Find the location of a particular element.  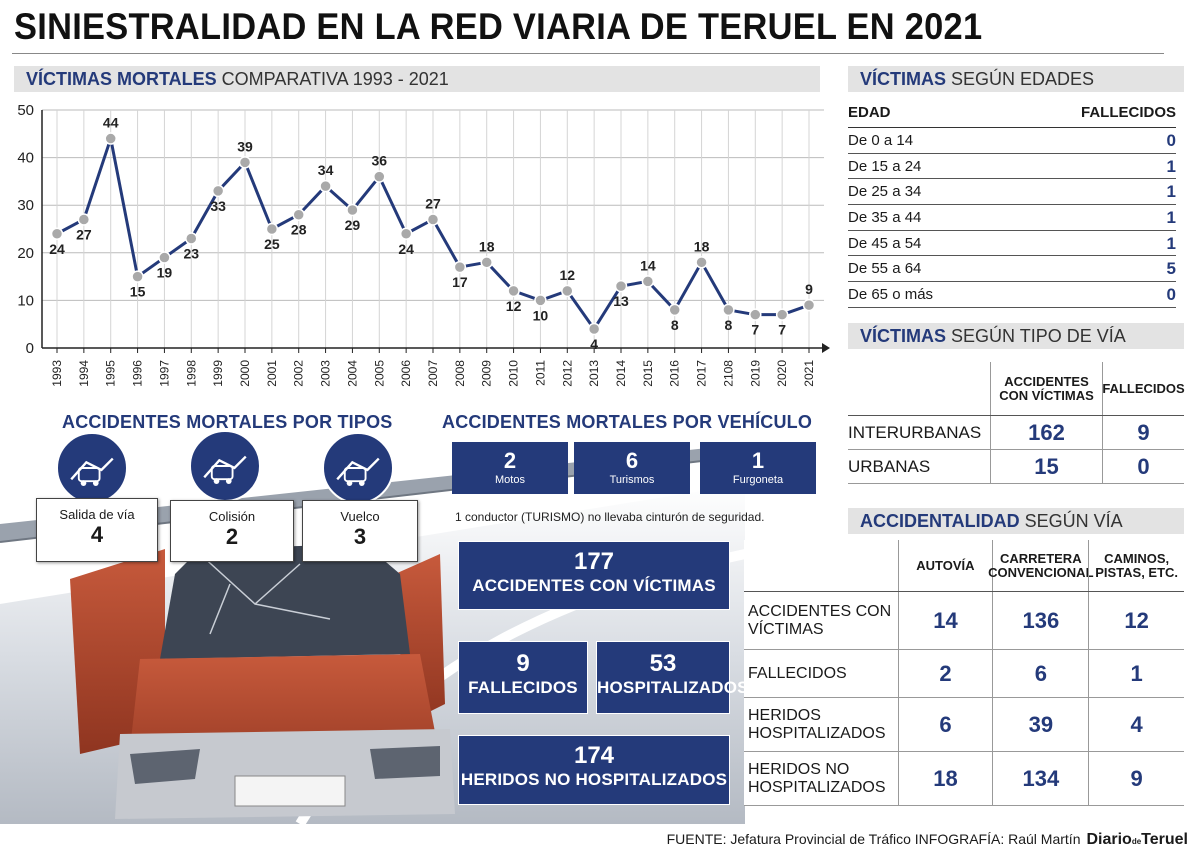

total-not-hospitalized-box: 174 HERIDOS NO HOSPITALIZADOS is located at coordinates (594, 770).